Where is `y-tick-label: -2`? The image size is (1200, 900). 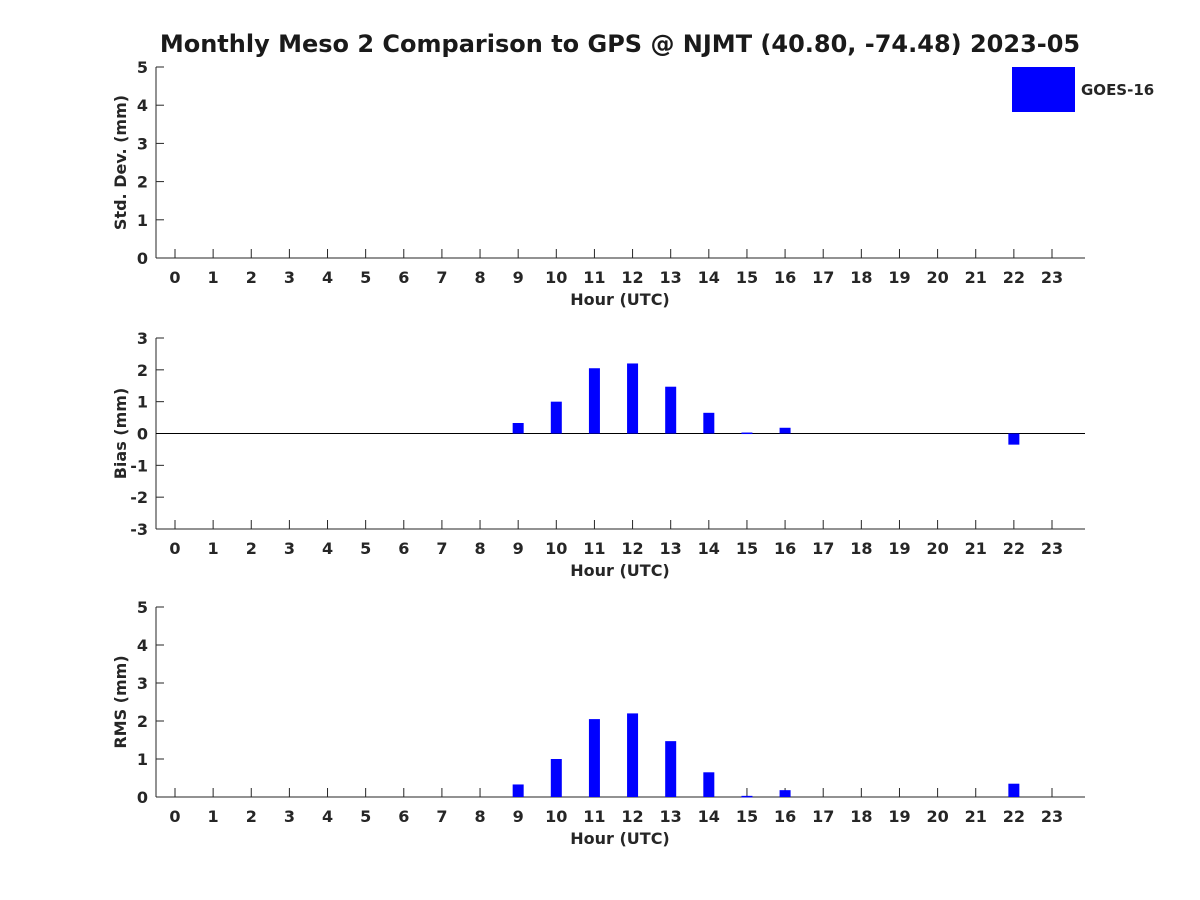 y-tick-label: -2 is located at coordinates (139, 497).